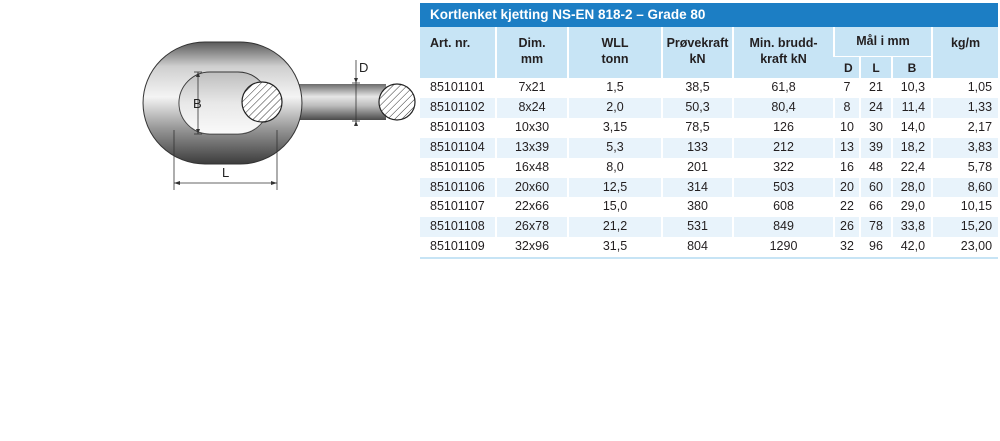 This screenshot has height=441, width=1000. What do you see at coordinates (531, 167) in the screenshot?
I see `cell-dim: 16x48` at bounding box center [531, 167].